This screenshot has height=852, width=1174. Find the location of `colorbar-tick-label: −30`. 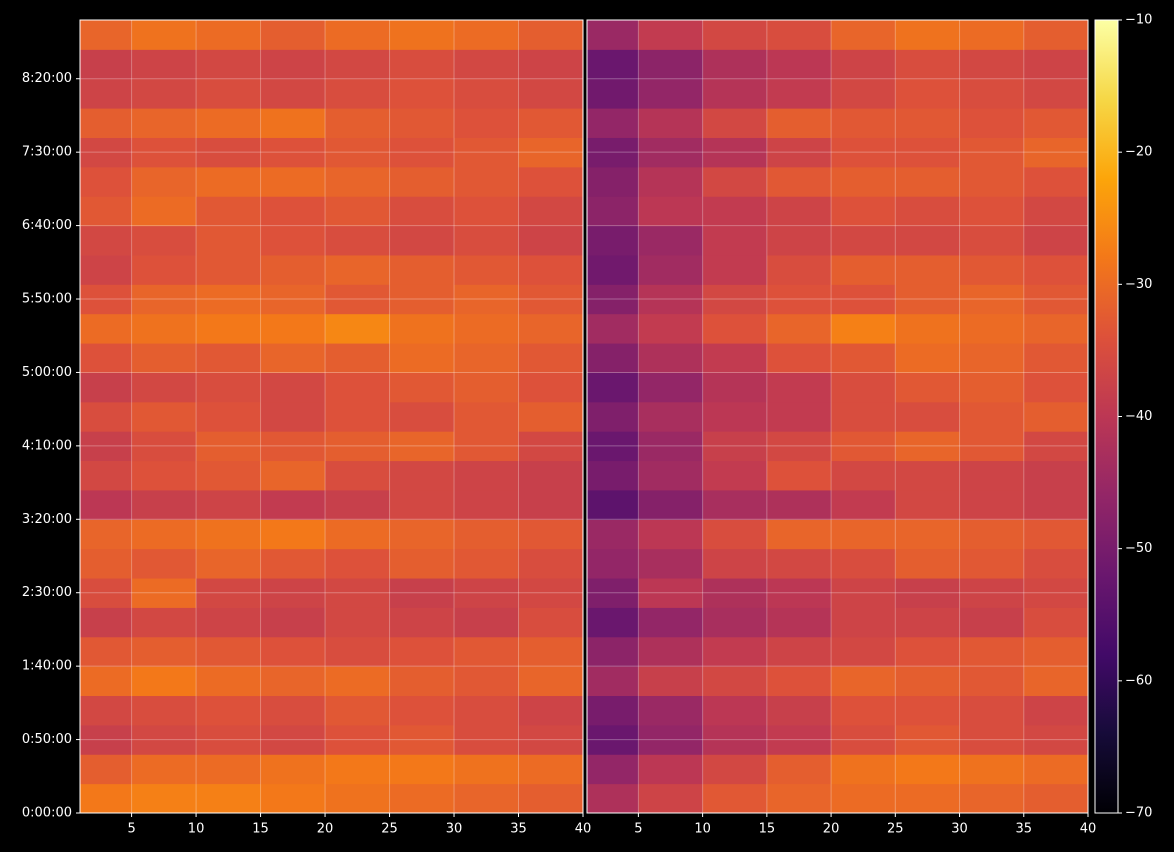

colorbar-tick-label: −30 is located at coordinates (1138, 284).